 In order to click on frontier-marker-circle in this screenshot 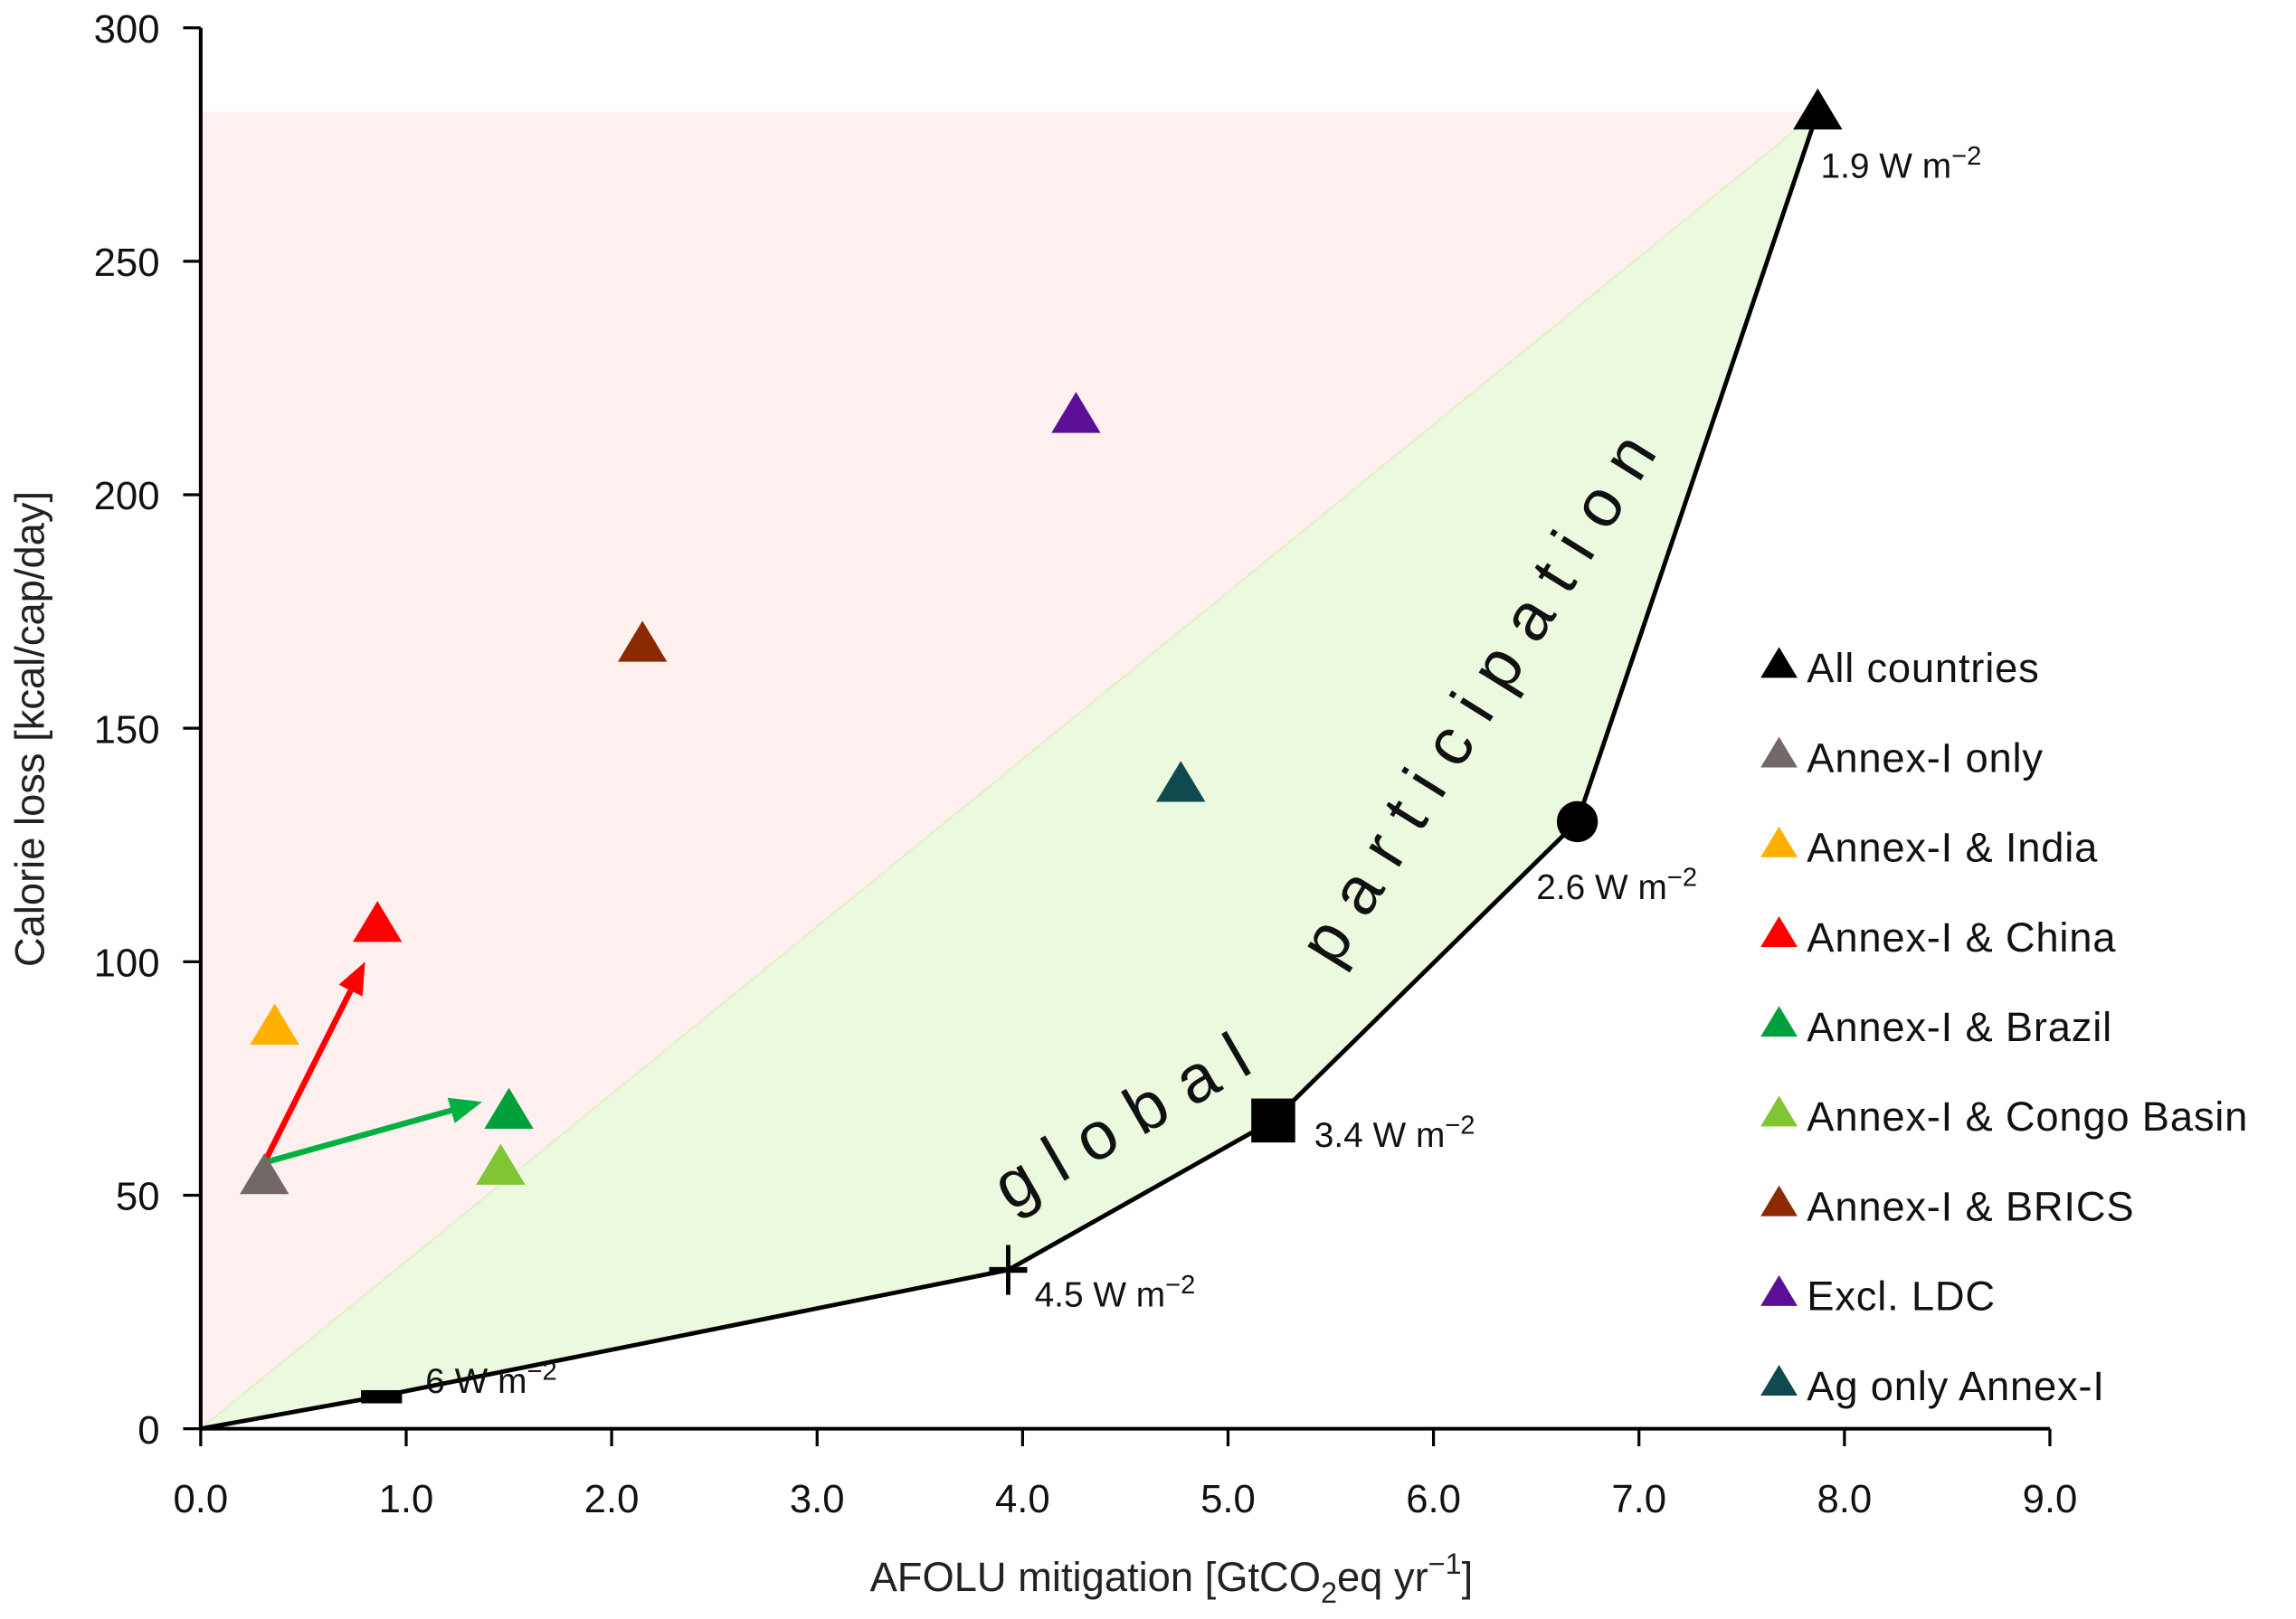, I will do `click(1577, 821)`.